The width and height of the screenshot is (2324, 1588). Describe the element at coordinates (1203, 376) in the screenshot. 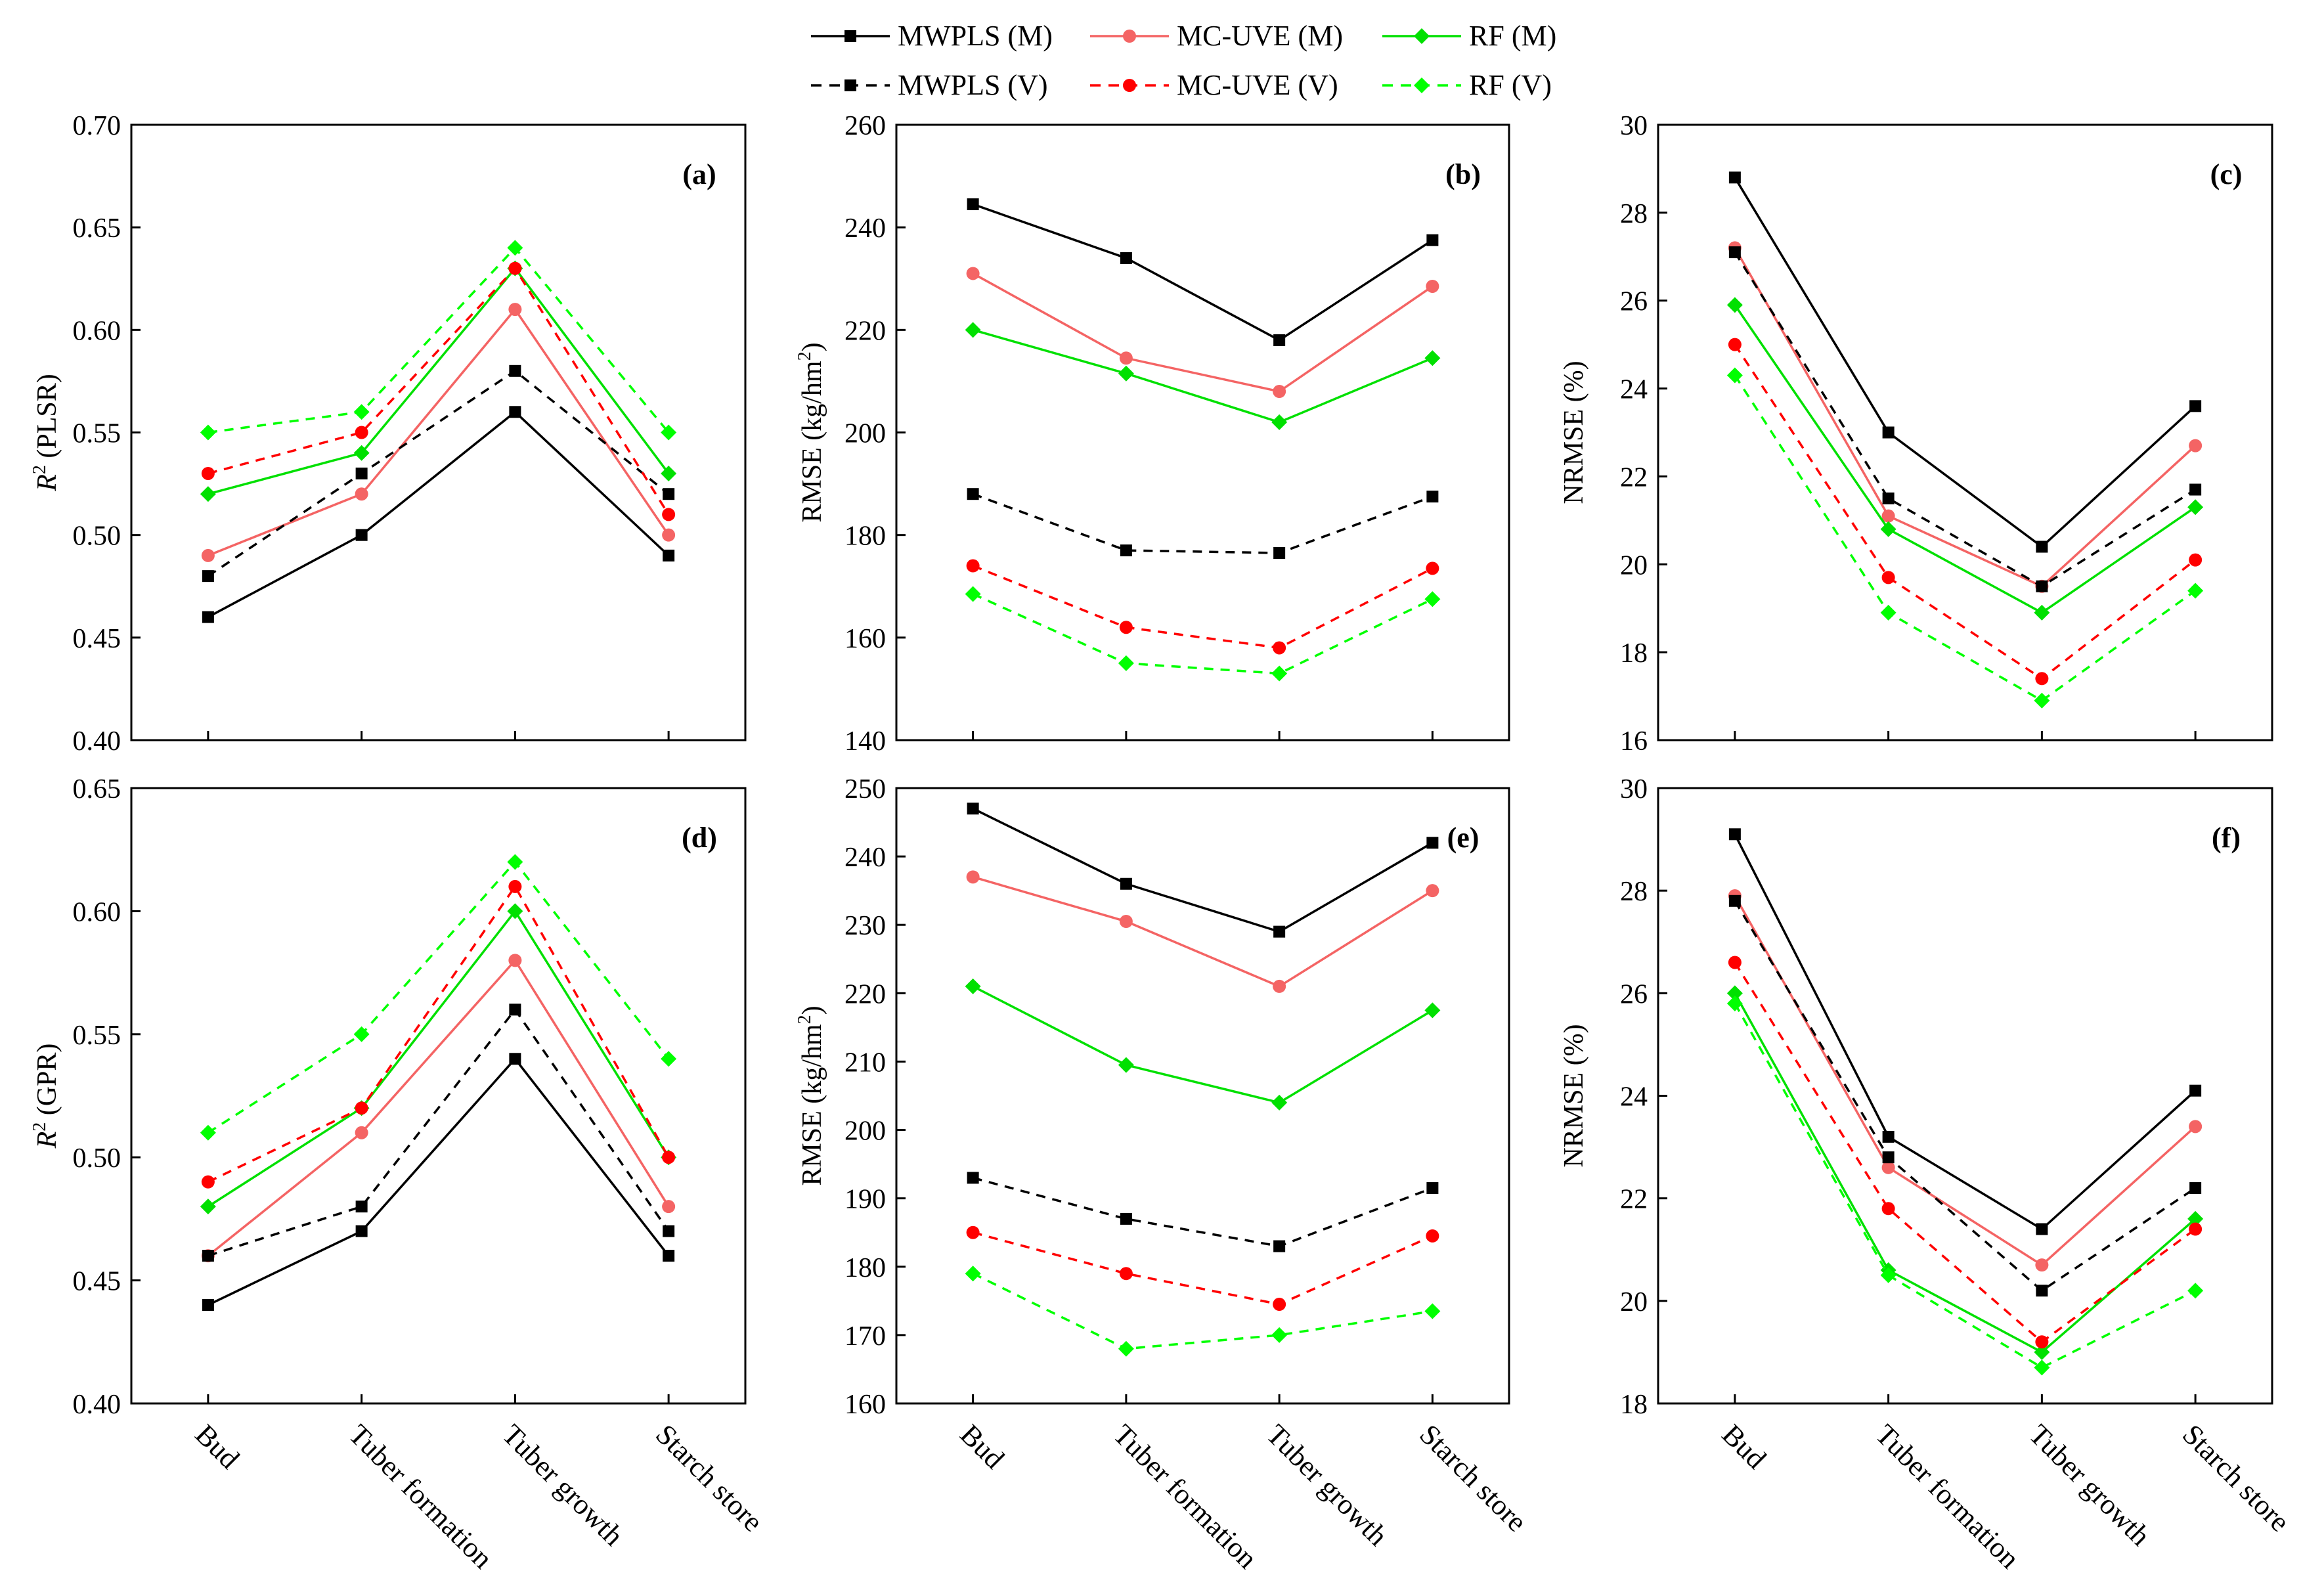

I see `series-rf-m` at that location.